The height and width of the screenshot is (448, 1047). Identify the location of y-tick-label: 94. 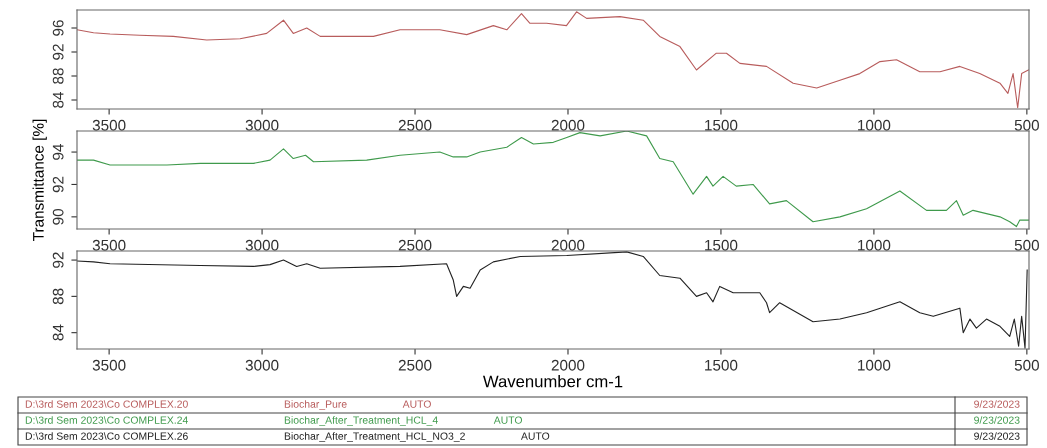
(58, 152).